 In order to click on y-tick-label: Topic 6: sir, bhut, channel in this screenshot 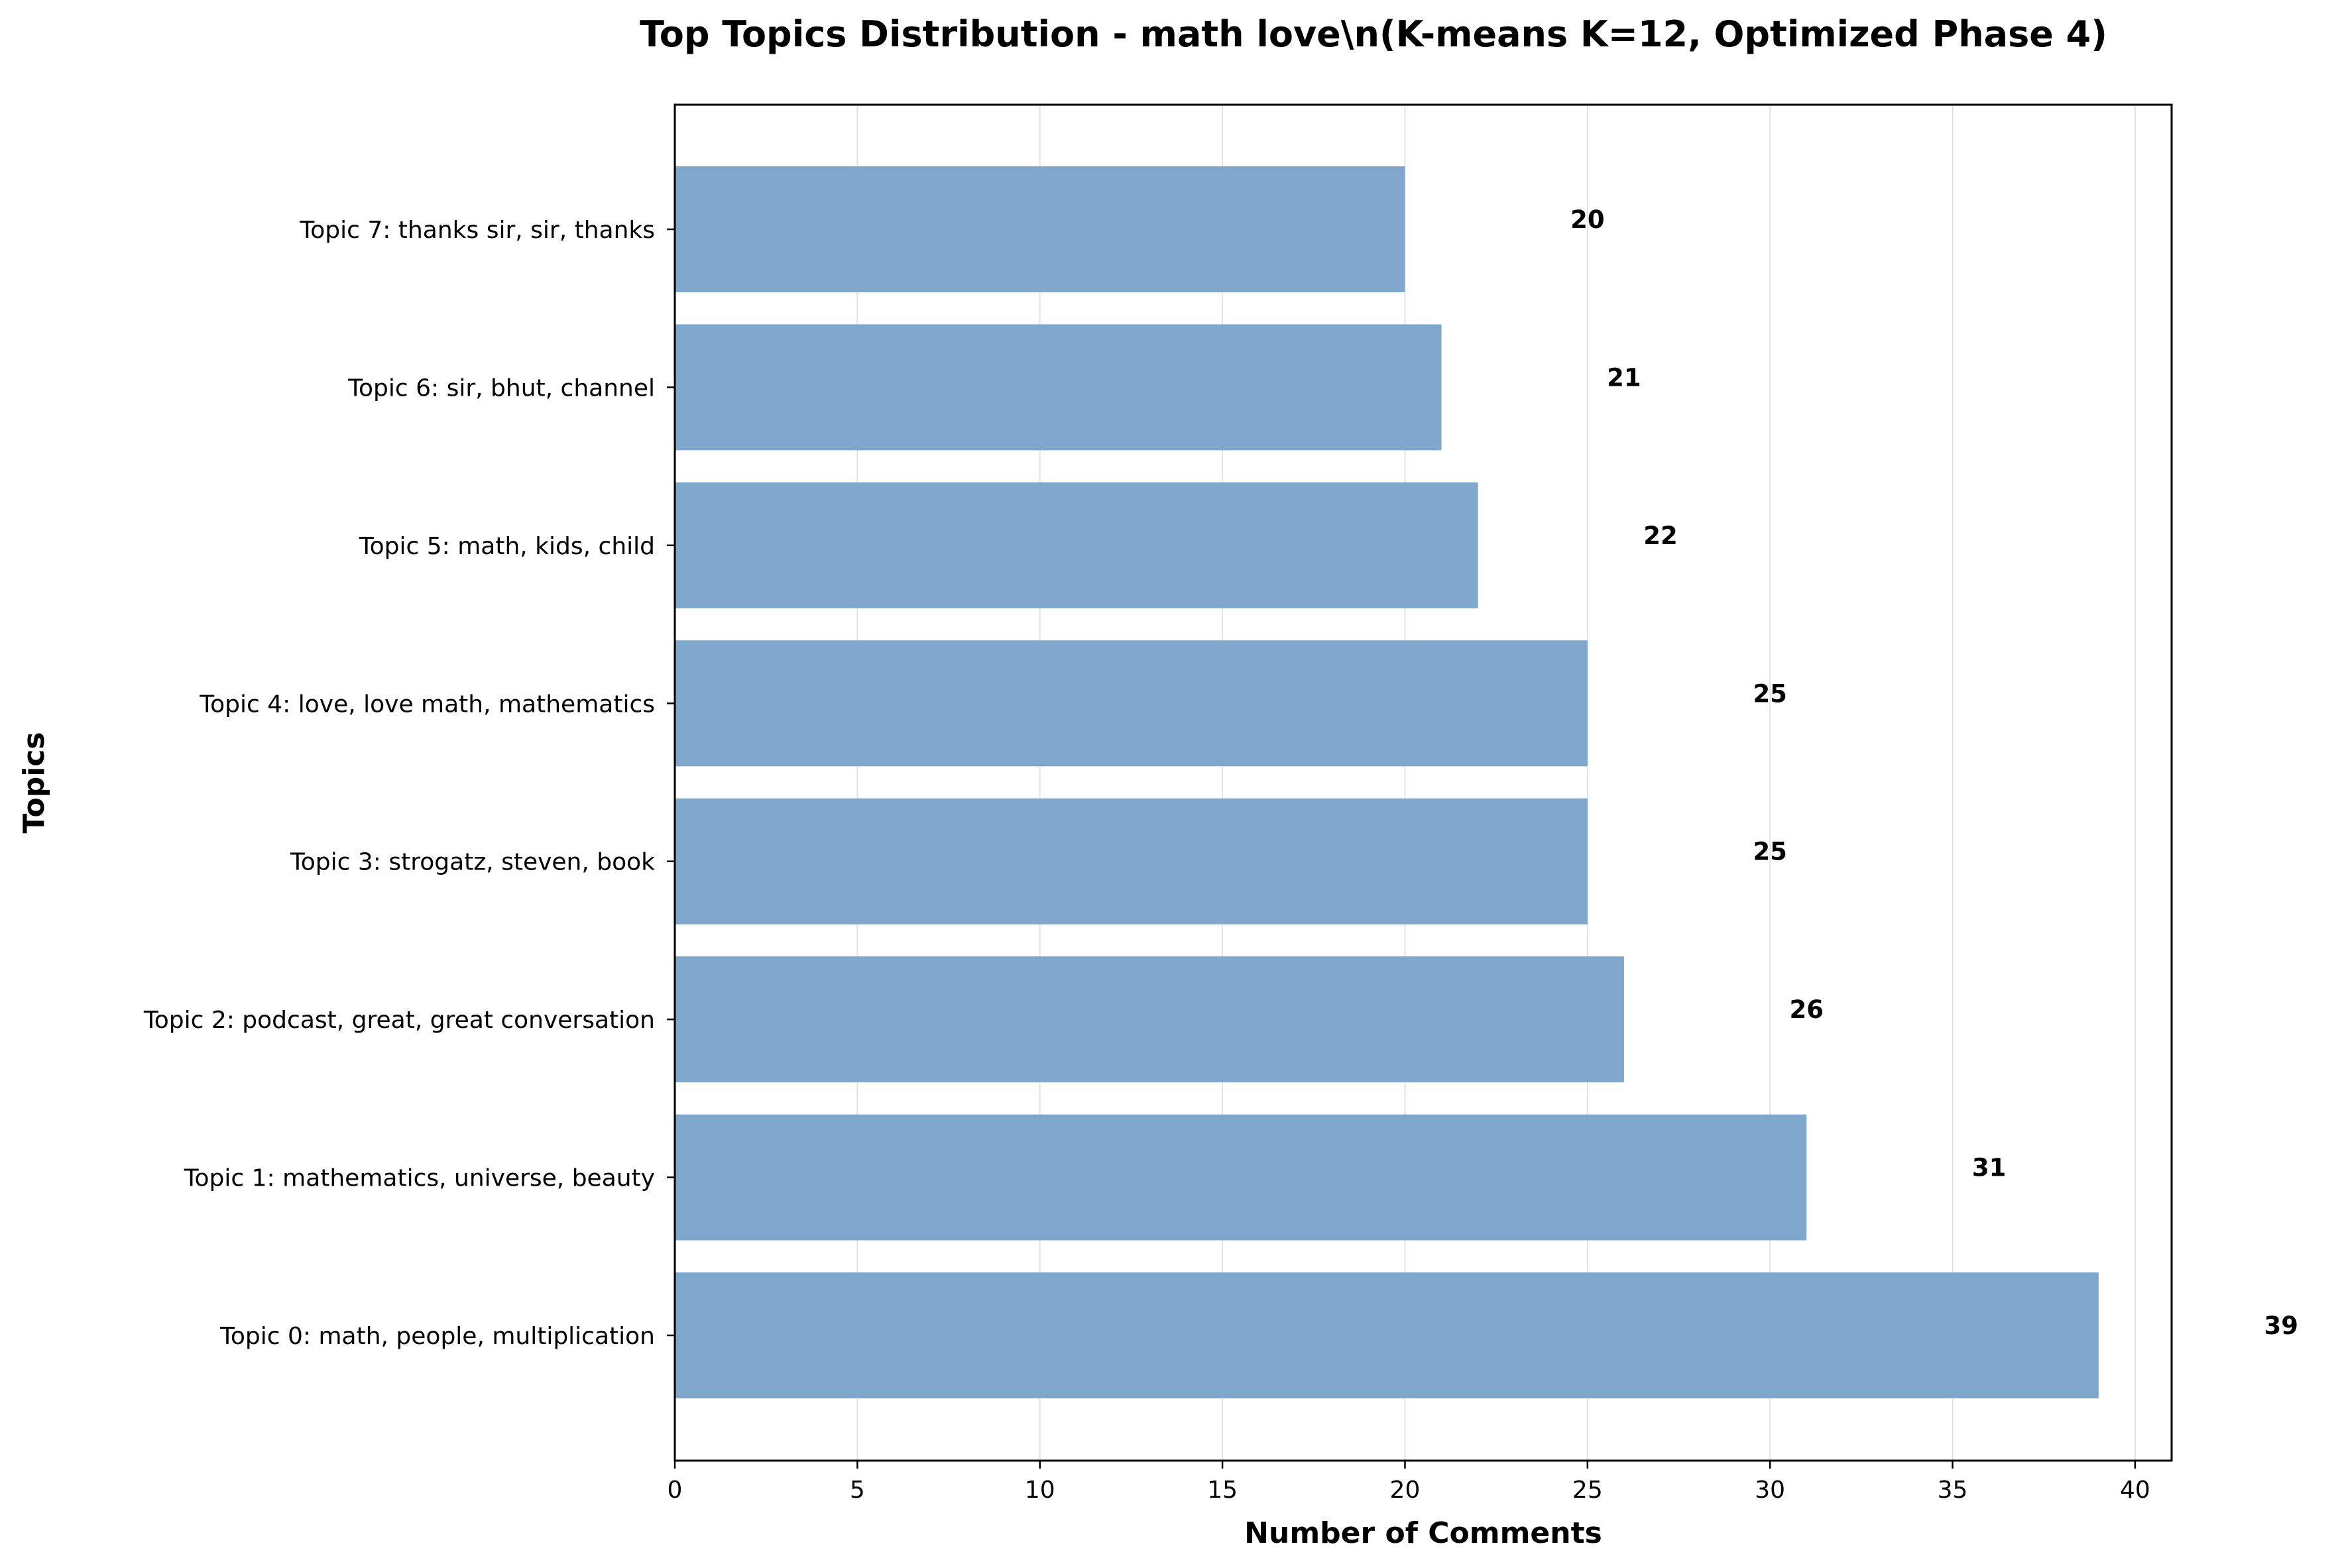, I will do `click(501, 388)`.